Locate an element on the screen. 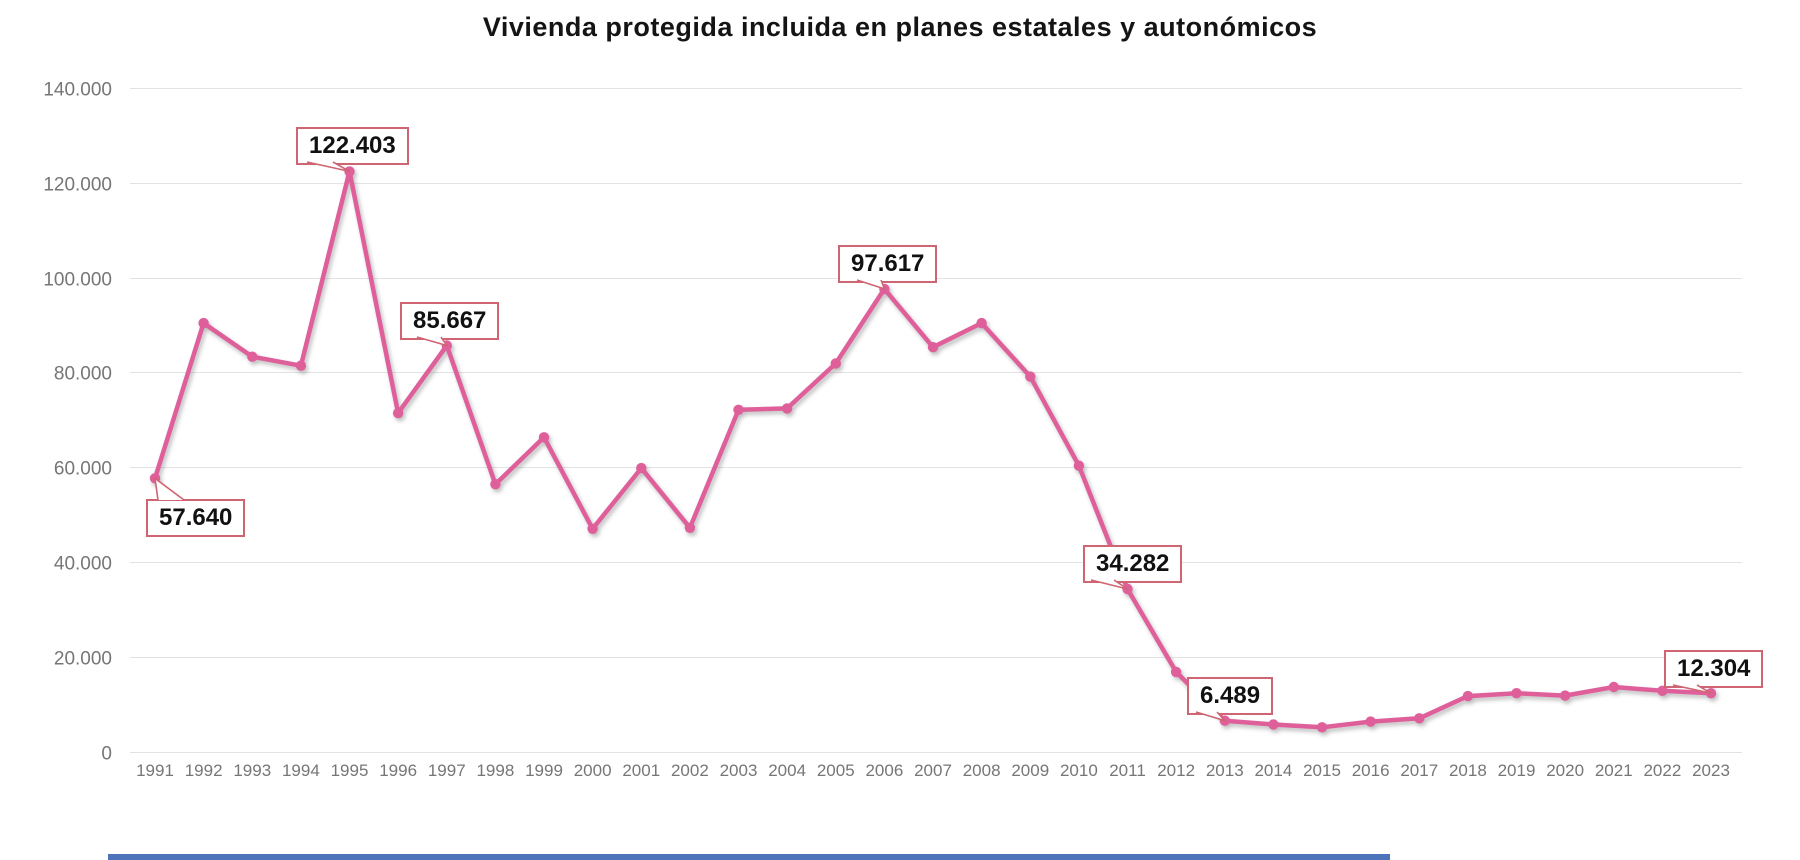 The width and height of the screenshot is (1800, 860). x-axis-tick-label: 2017 is located at coordinates (1419, 770).